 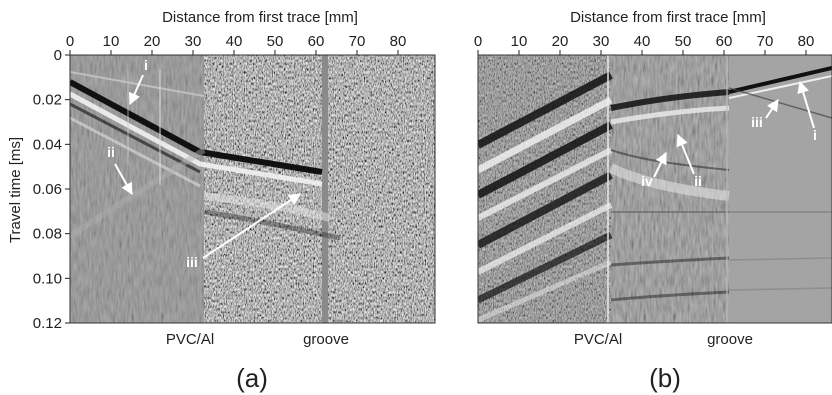 I want to click on x-ticks-a: 0 10 20 30 40 50 60 70 80, so click(x=236, y=44).